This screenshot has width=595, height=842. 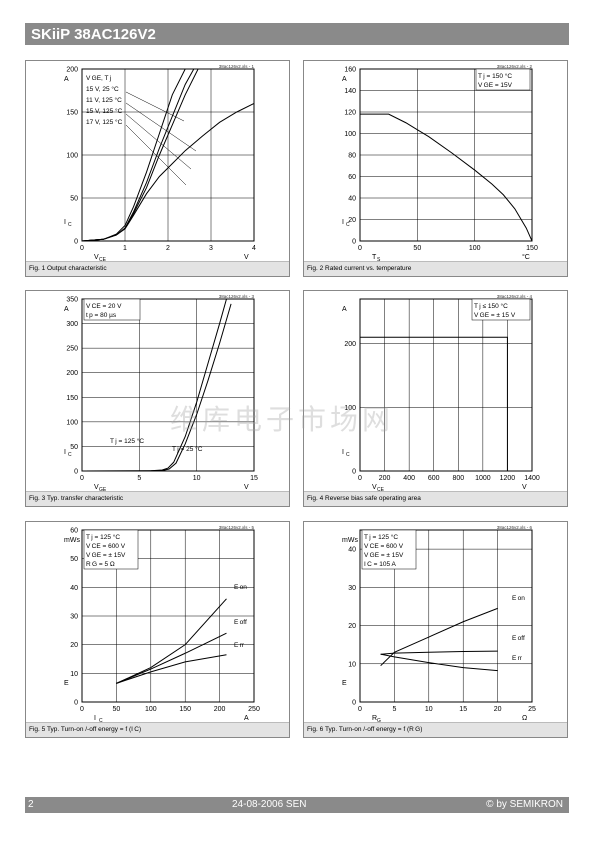 What do you see at coordinates (350, 70) in the screenshot?
I see `y-tick-label: 160` at bounding box center [350, 70].